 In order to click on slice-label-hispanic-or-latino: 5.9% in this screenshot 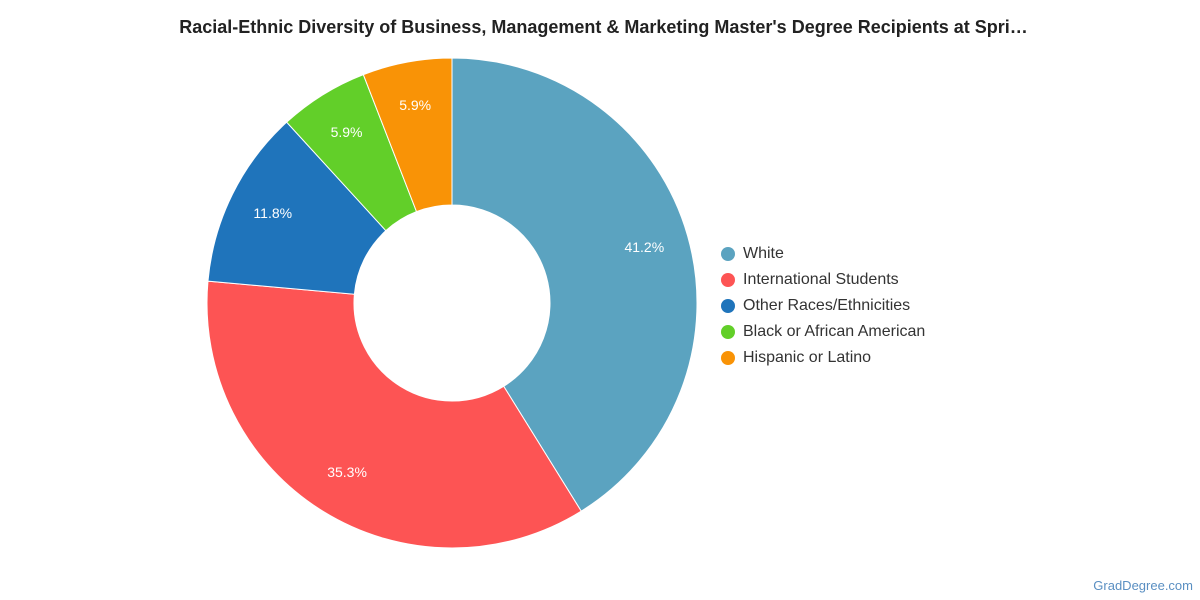, I will do `click(415, 105)`.